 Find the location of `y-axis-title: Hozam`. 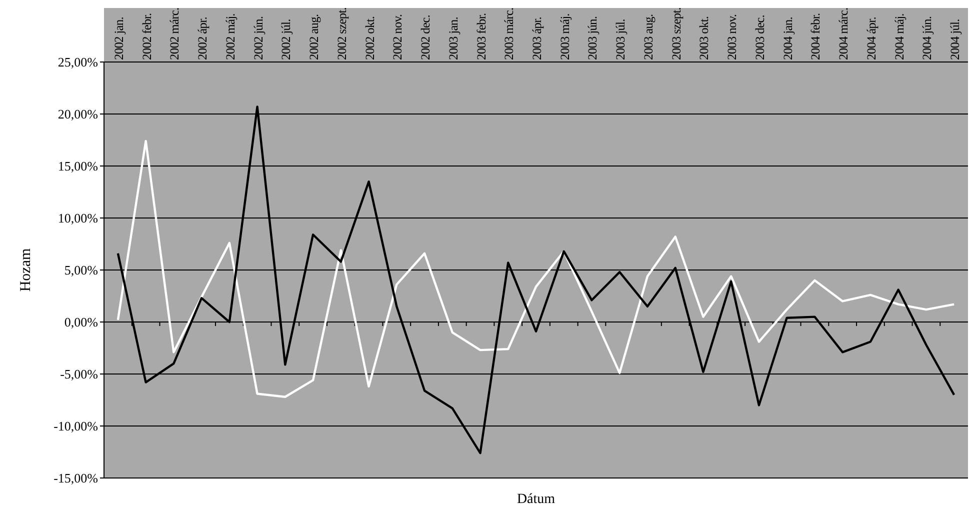

y-axis-title: Hozam is located at coordinates (26, 270).